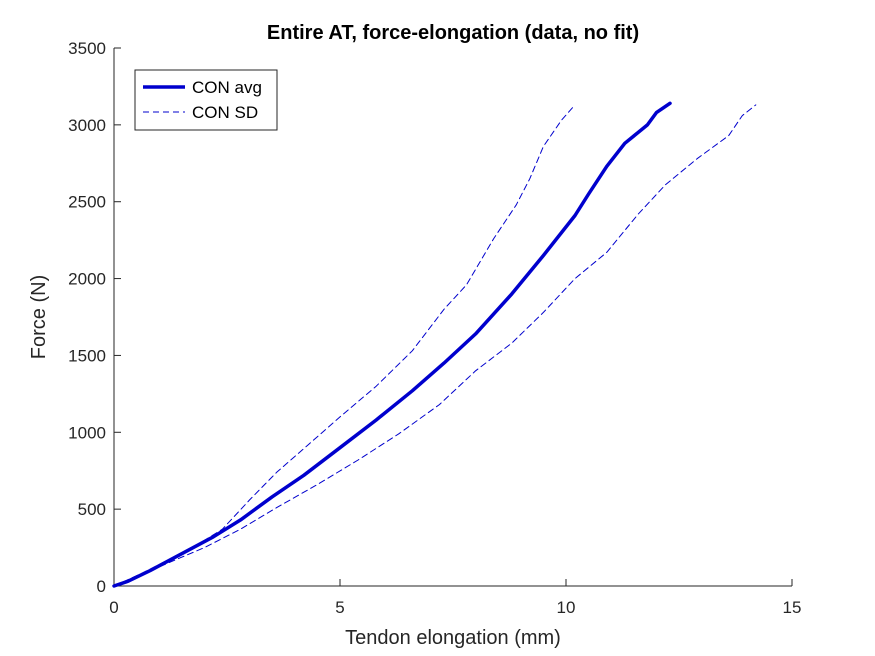 This screenshot has width=875, height=656. I want to click on y-tick-label: 1500, so click(87, 355).